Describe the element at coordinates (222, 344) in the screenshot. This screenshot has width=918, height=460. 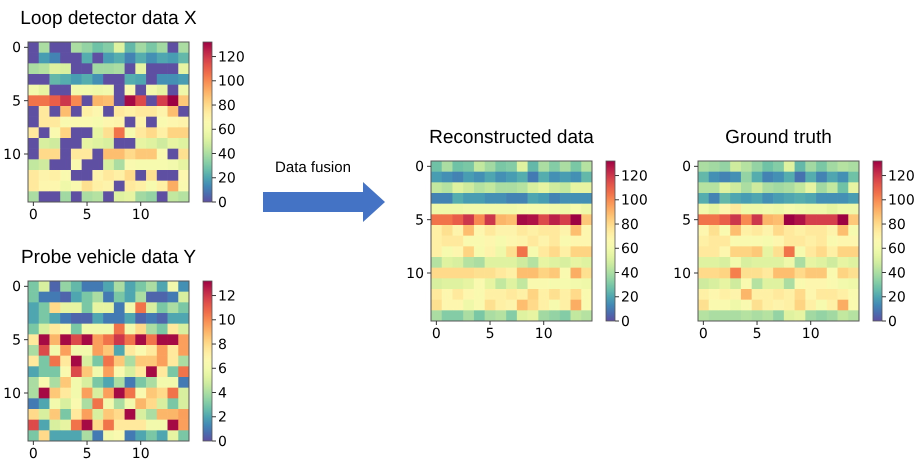
I see `color-bar-label: 8` at that location.